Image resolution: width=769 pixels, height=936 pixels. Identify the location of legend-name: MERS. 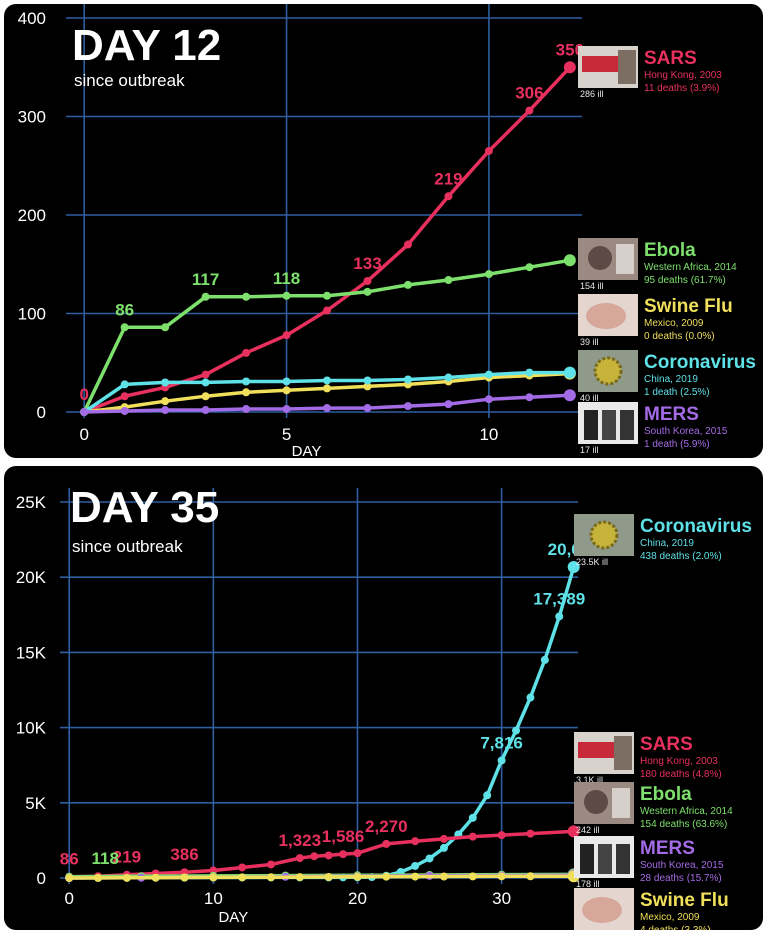
(671, 414).